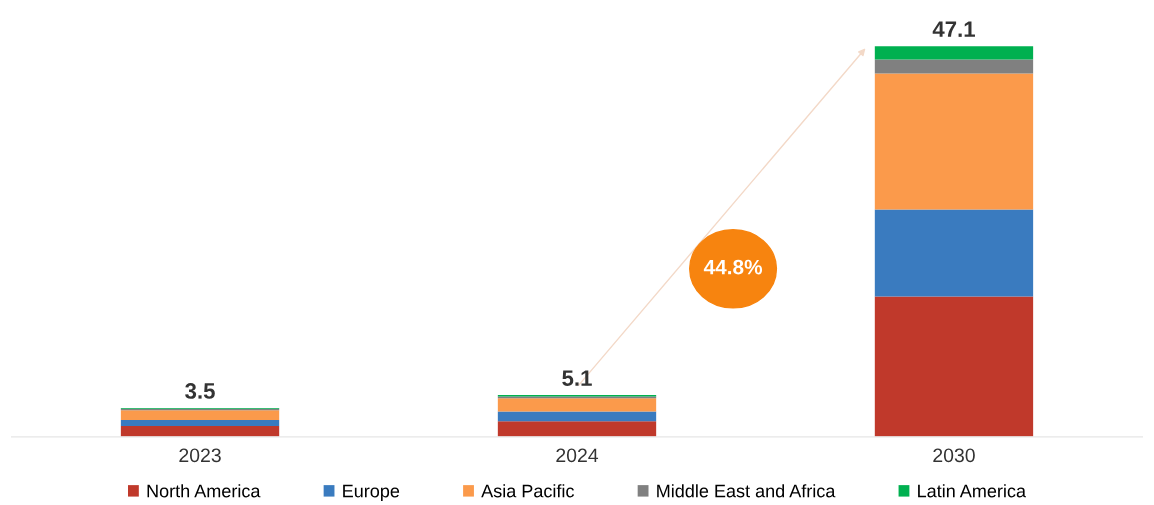  I want to click on legend-label: North America, so click(204, 491).